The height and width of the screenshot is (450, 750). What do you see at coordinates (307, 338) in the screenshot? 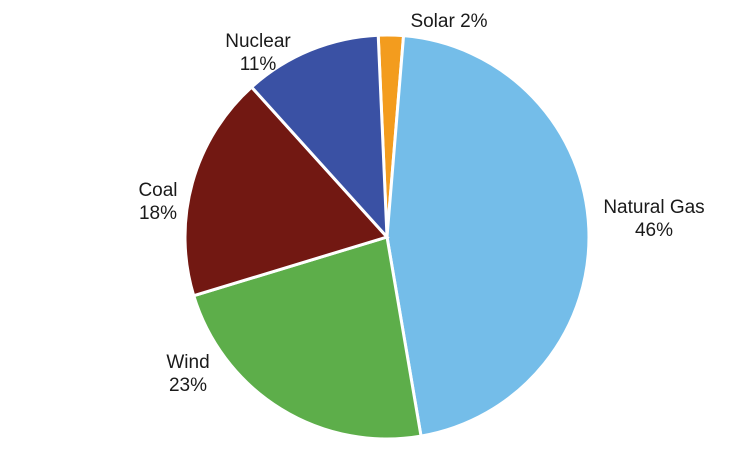
I see `pie-slice-wind` at bounding box center [307, 338].